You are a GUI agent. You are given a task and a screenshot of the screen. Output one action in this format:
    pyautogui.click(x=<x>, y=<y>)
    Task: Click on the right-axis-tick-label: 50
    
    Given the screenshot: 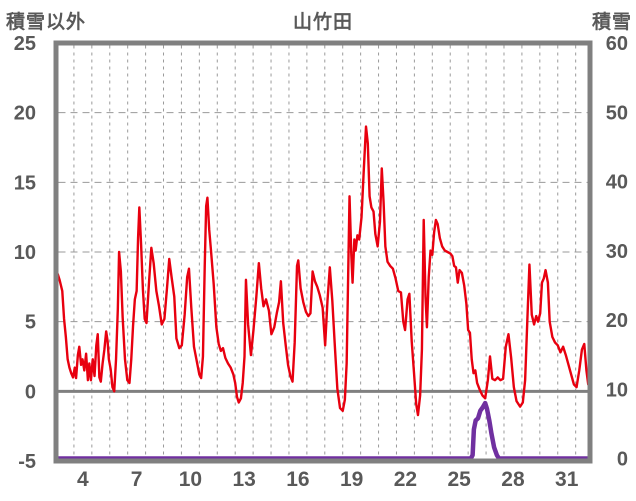 What is the action you would take?
    pyautogui.click(x=617, y=113)
    